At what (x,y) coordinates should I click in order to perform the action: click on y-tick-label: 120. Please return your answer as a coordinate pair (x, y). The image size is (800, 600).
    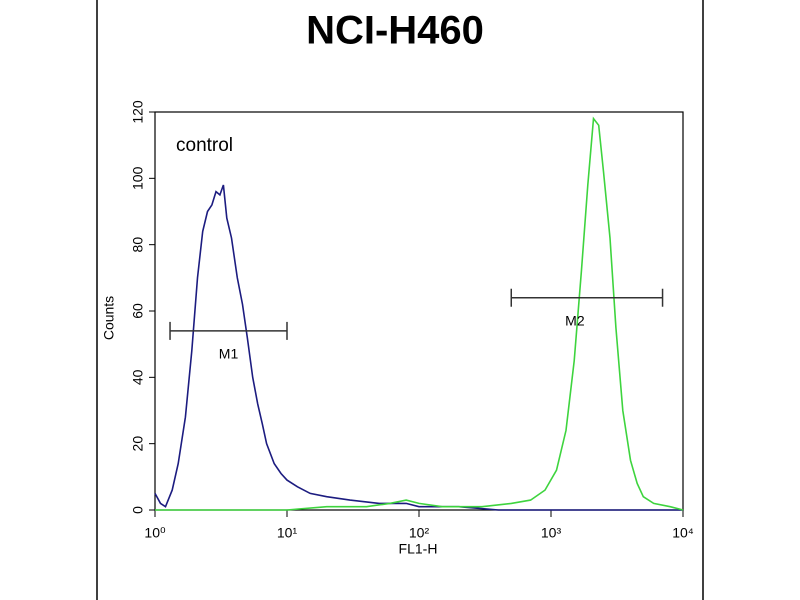
    Looking at the image, I should click on (138, 112).